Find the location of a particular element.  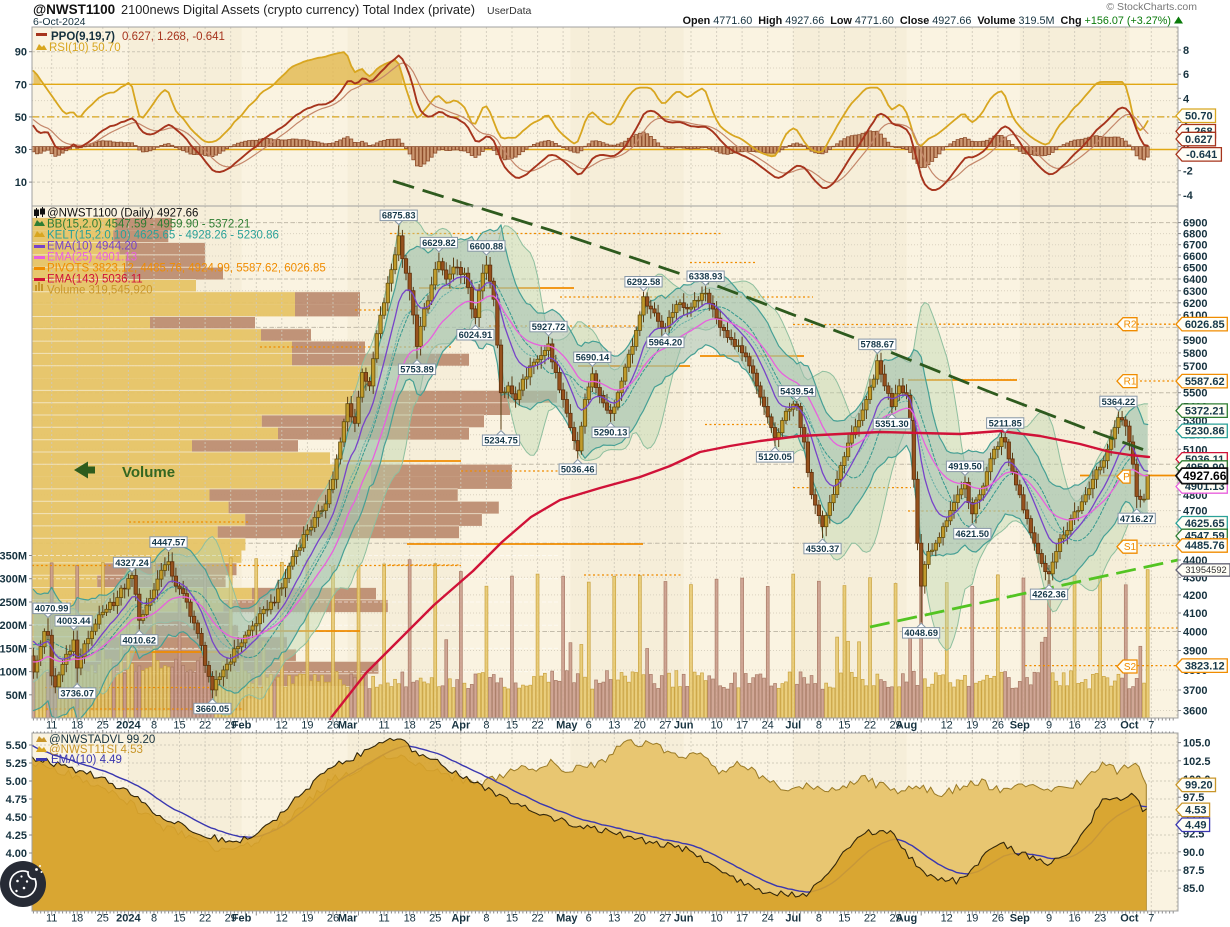

svg-text: 4927.66 is located at coordinates (1205, 476).